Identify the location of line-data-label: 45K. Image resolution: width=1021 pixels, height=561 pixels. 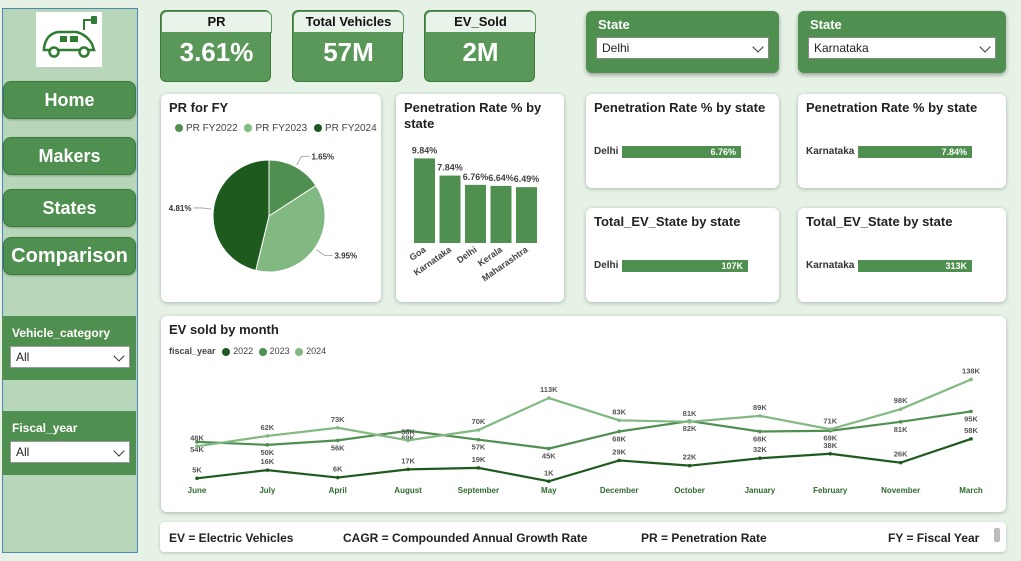
(549, 456).